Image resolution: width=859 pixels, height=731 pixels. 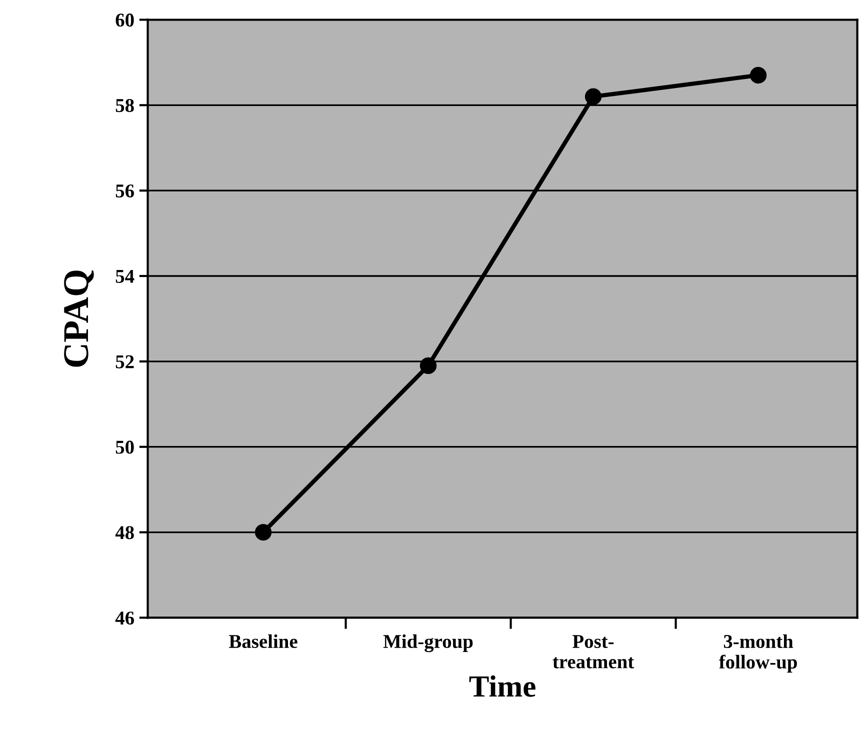 I want to click on x-tick-label: Mid-group, so click(x=428, y=643).